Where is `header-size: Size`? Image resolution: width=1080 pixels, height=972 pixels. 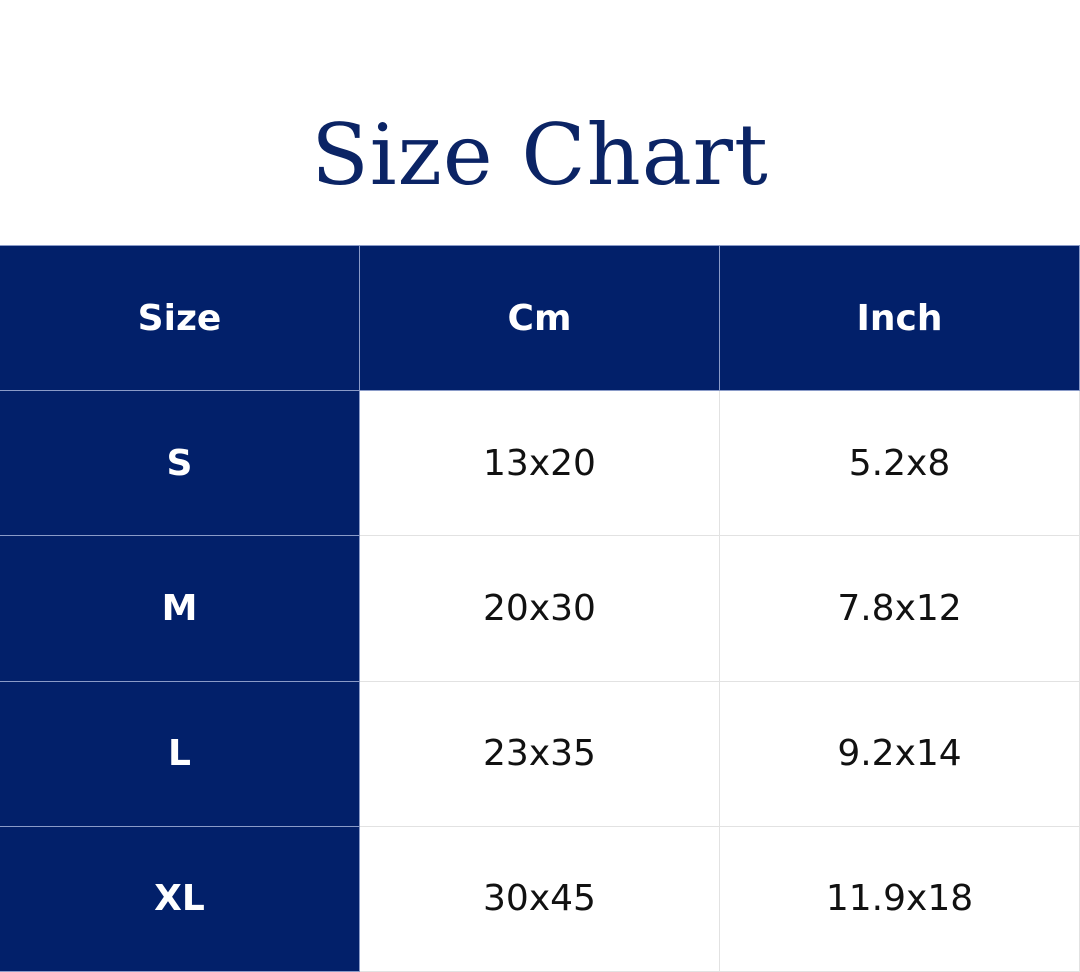 header-size: Size is located at coordinates (180, 319).